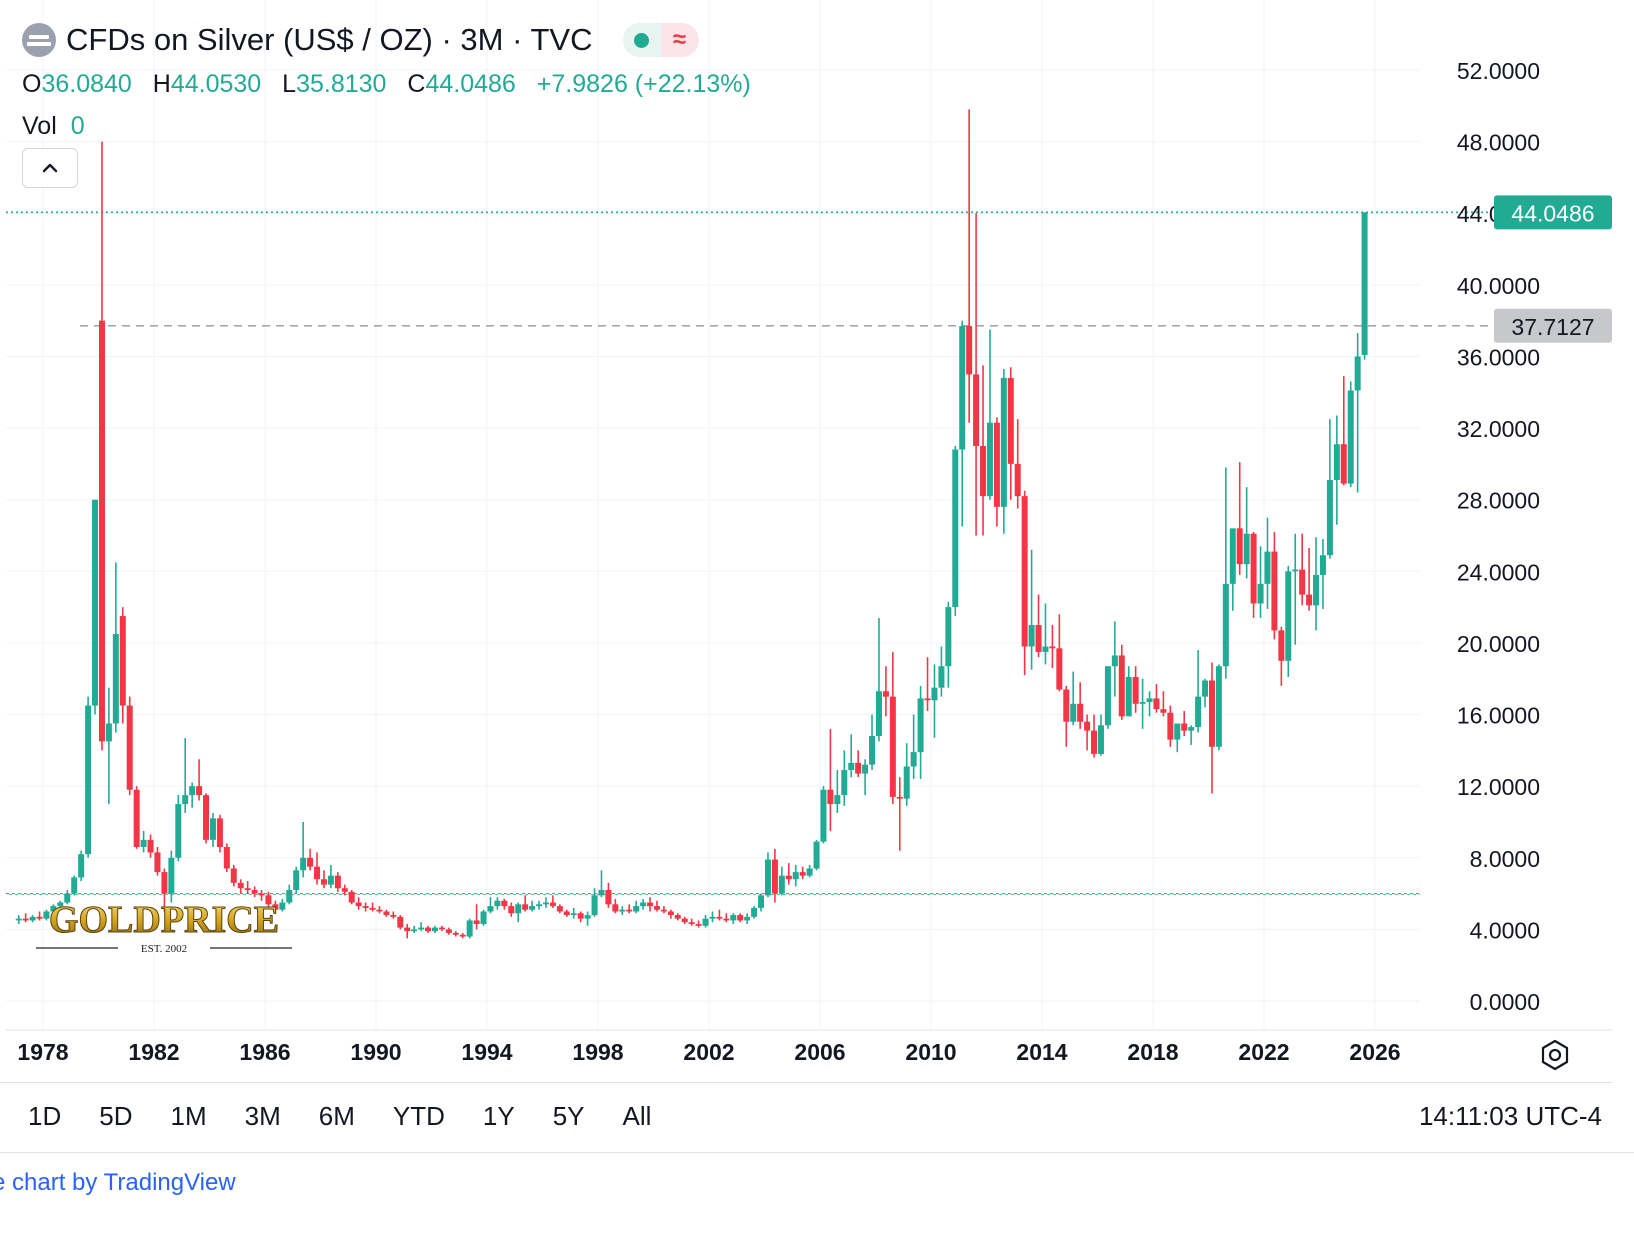 The height and width of the screenshot is (1257, 1634). Describe the element at coordinates (118, 1182) in the screenshot. I see `tradingview-link: e chart by TradingView` at that location.